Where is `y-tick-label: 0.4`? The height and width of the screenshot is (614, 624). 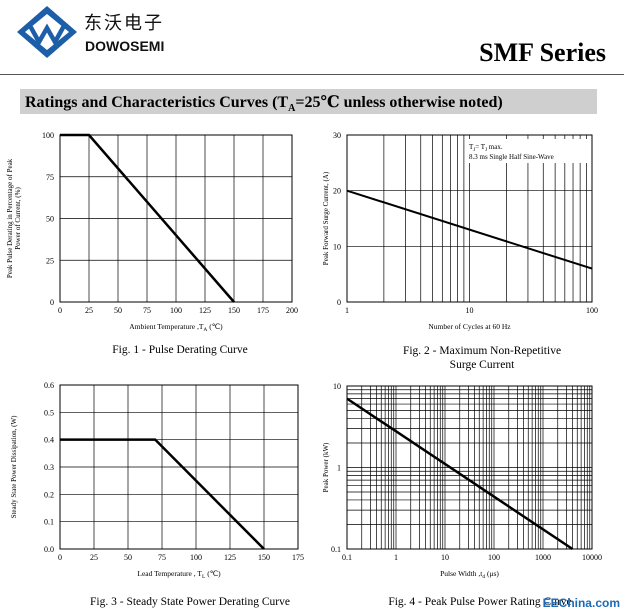
y-tick-label: 0.4 is located at coordinates (49, 440).